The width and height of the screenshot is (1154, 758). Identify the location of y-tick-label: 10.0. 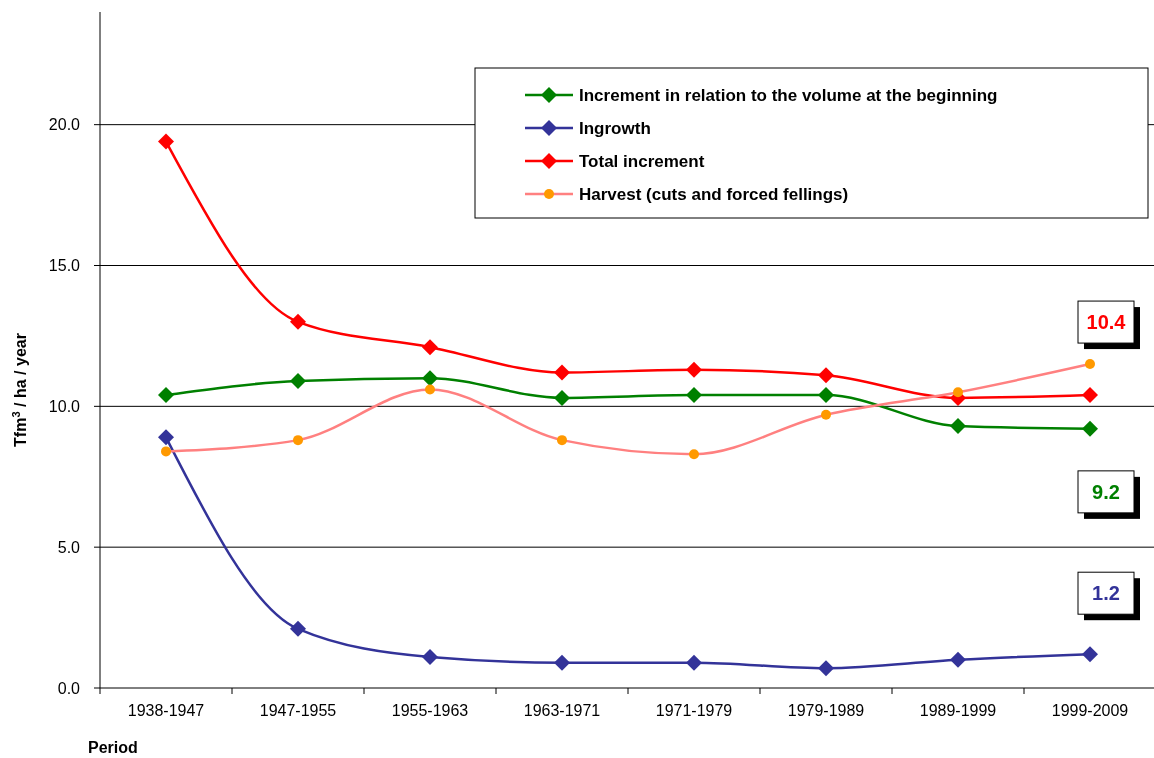
(64, 406).